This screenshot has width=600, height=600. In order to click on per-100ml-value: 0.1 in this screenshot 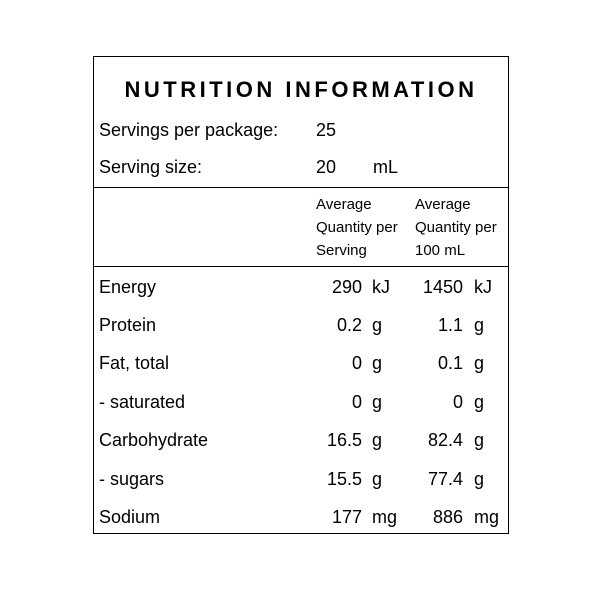, I will do `click(450, 363)`.